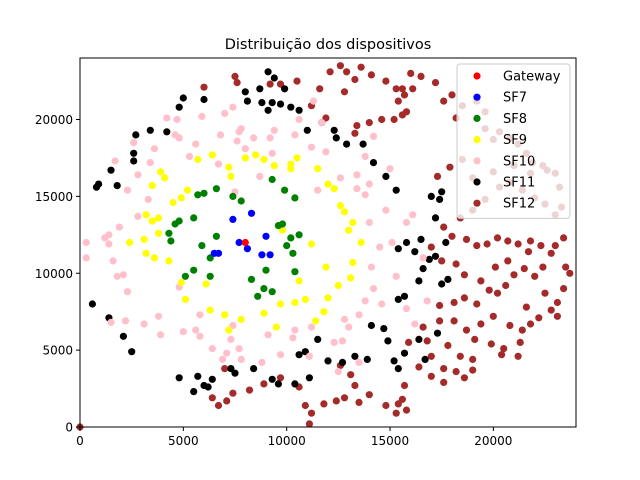  I want to click on legend-label: SF12, so click(519, 204).